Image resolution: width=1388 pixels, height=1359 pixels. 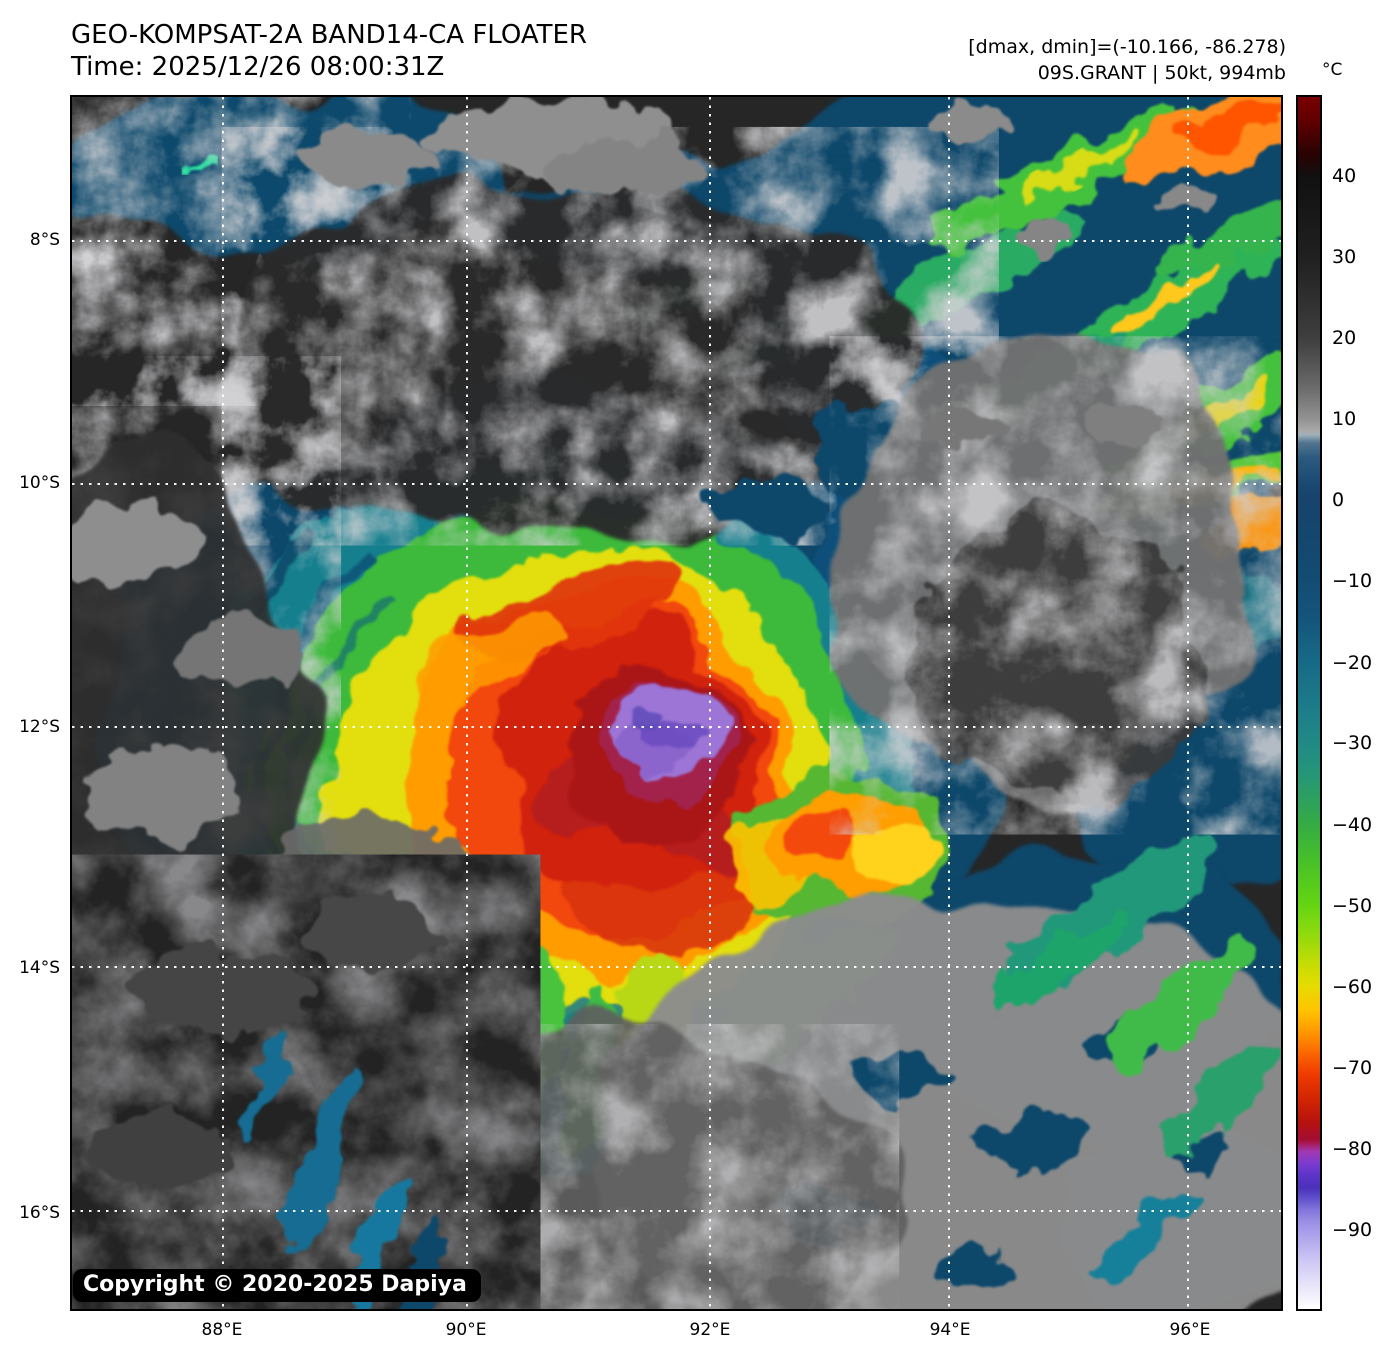 What do you see at coordinates (258, 67) in the screenshot?
I see `timestamp-label: Time: 2025/12/26 08:00:31Z` at bounding box center [258, 67].